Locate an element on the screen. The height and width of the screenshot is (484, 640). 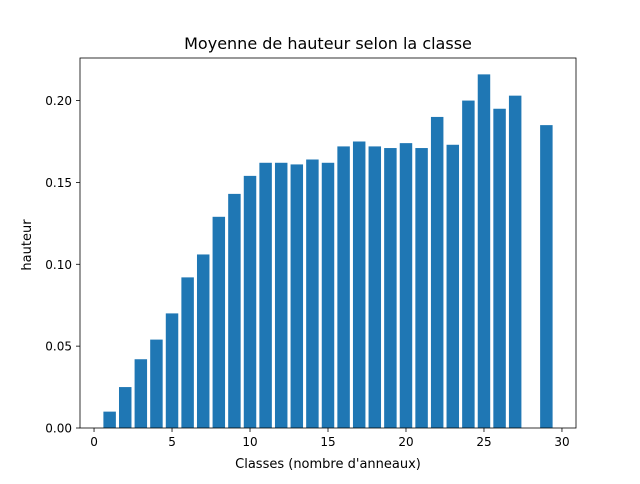
x-tick-label: 5 is located at coordinates (172, 442).